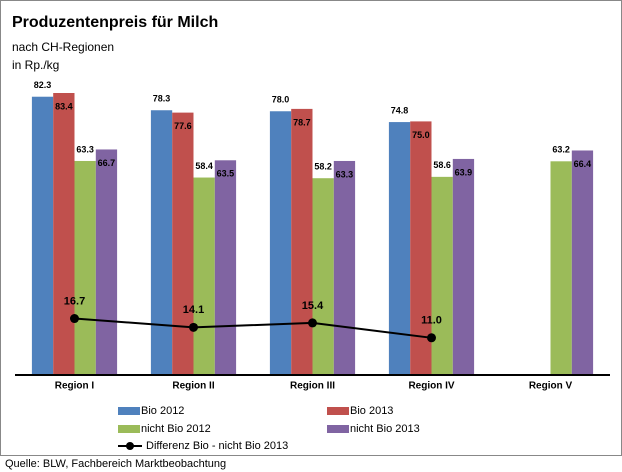 The image size is (622, 472). Describe the element at coordinates (63, 47) in the screenshot. I see `chart-subtitle: nach CH-Regionen` at that location.